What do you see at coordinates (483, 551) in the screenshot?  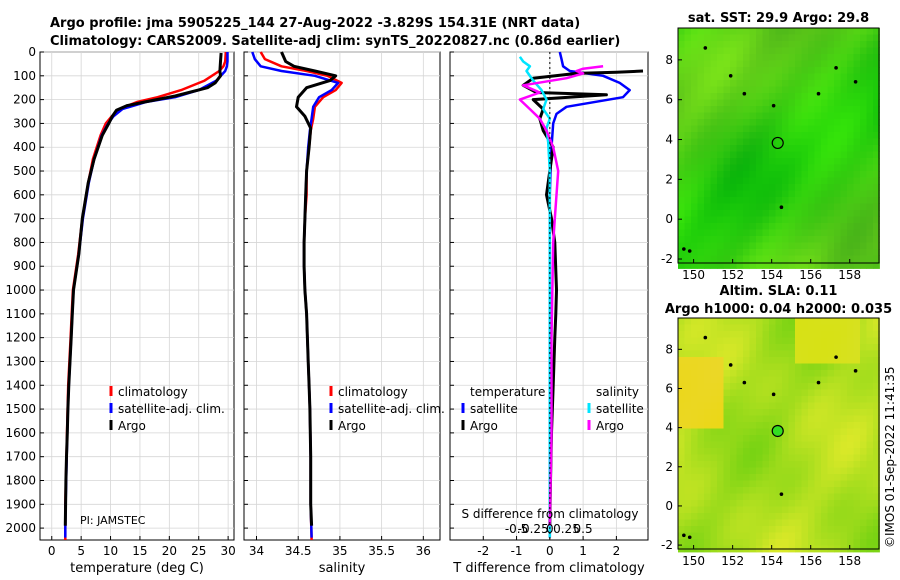 I see `x-tick-label: -2` at bounding box center [483, 551].